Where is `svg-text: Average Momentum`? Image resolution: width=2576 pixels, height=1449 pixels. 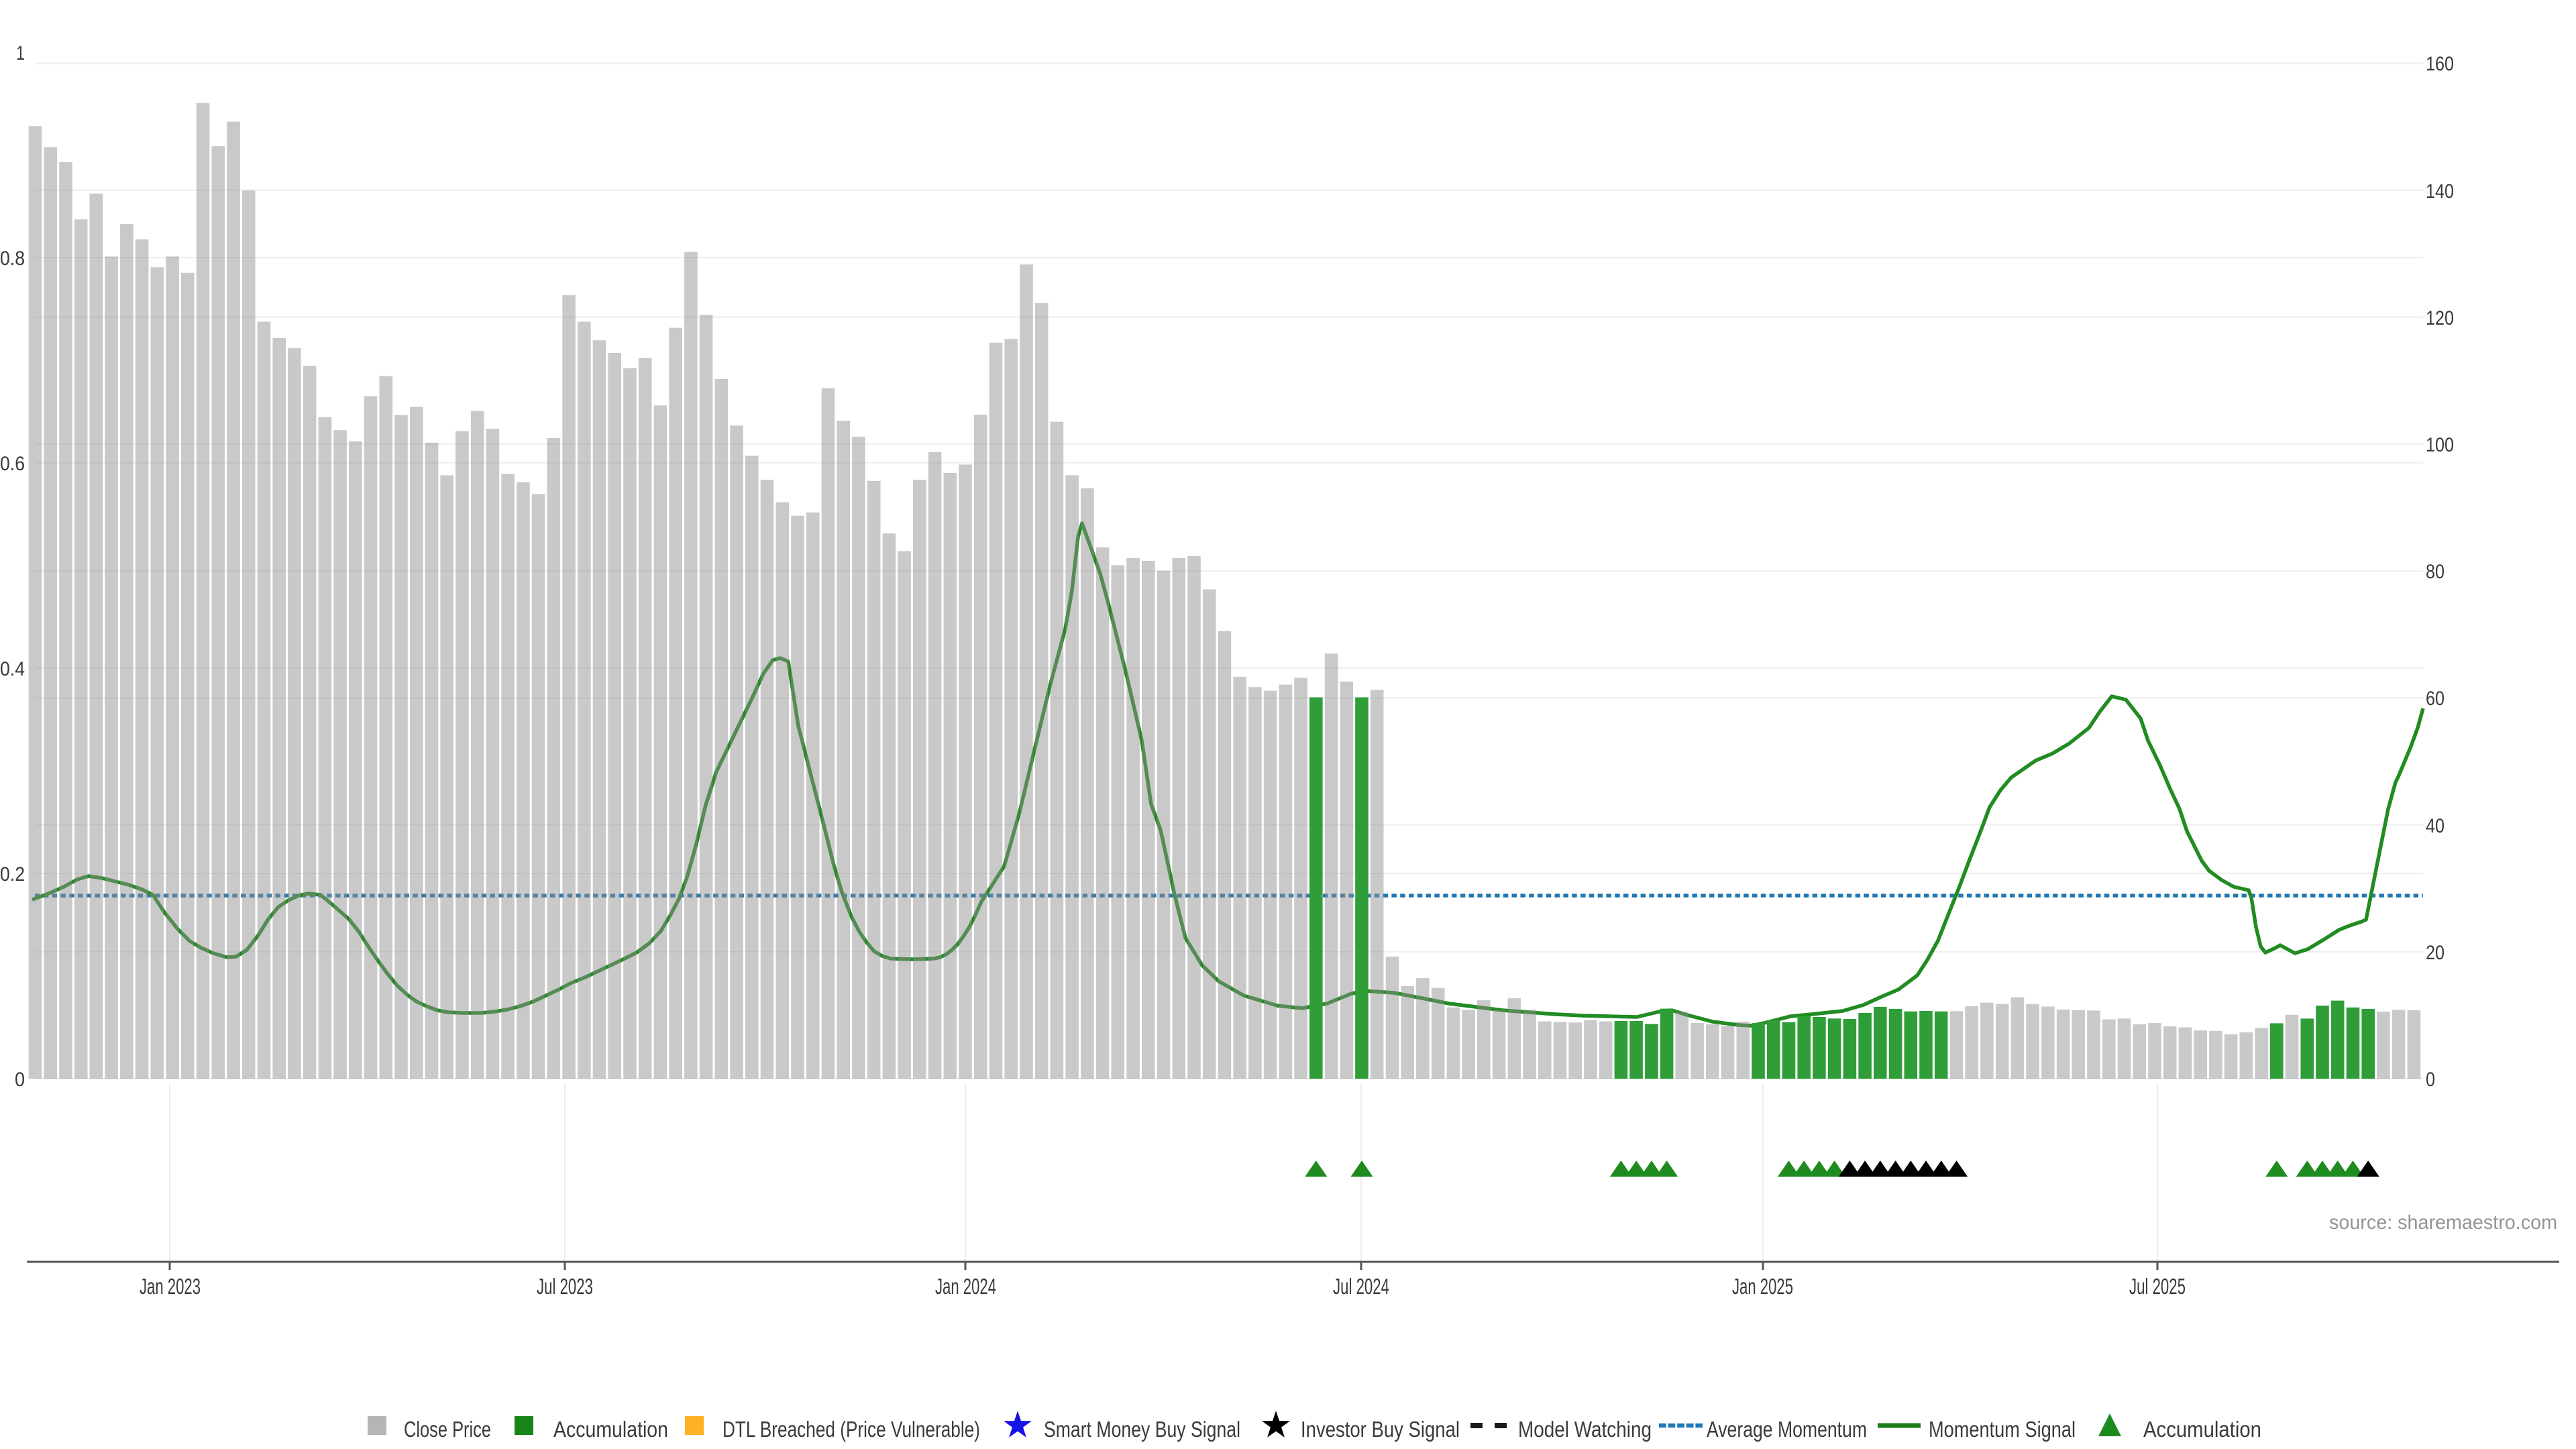
svg-text: Average Momentum is located at coordinates (1787, 1429).